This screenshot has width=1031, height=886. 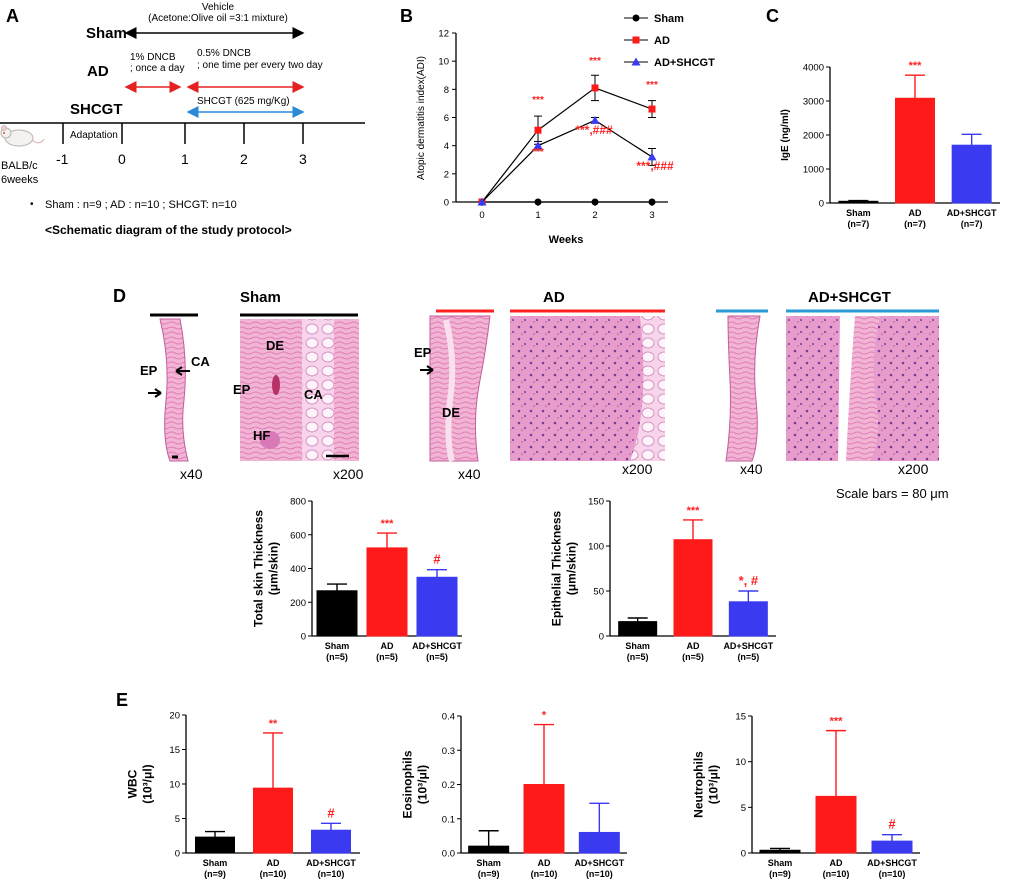 What do you see at coordinates (714, 784) in the screenshot?
I see `y-axis-label: (10³/μl)` at bounding box center [714, 784].